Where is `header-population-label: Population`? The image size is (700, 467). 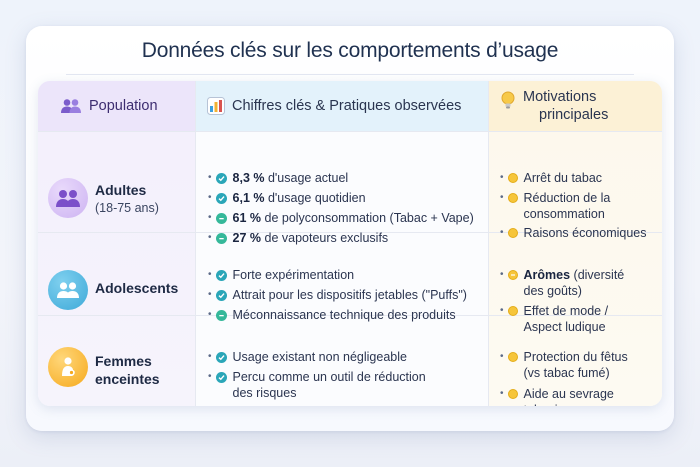 header-population-label: Population is located at coordinates (123, 106).